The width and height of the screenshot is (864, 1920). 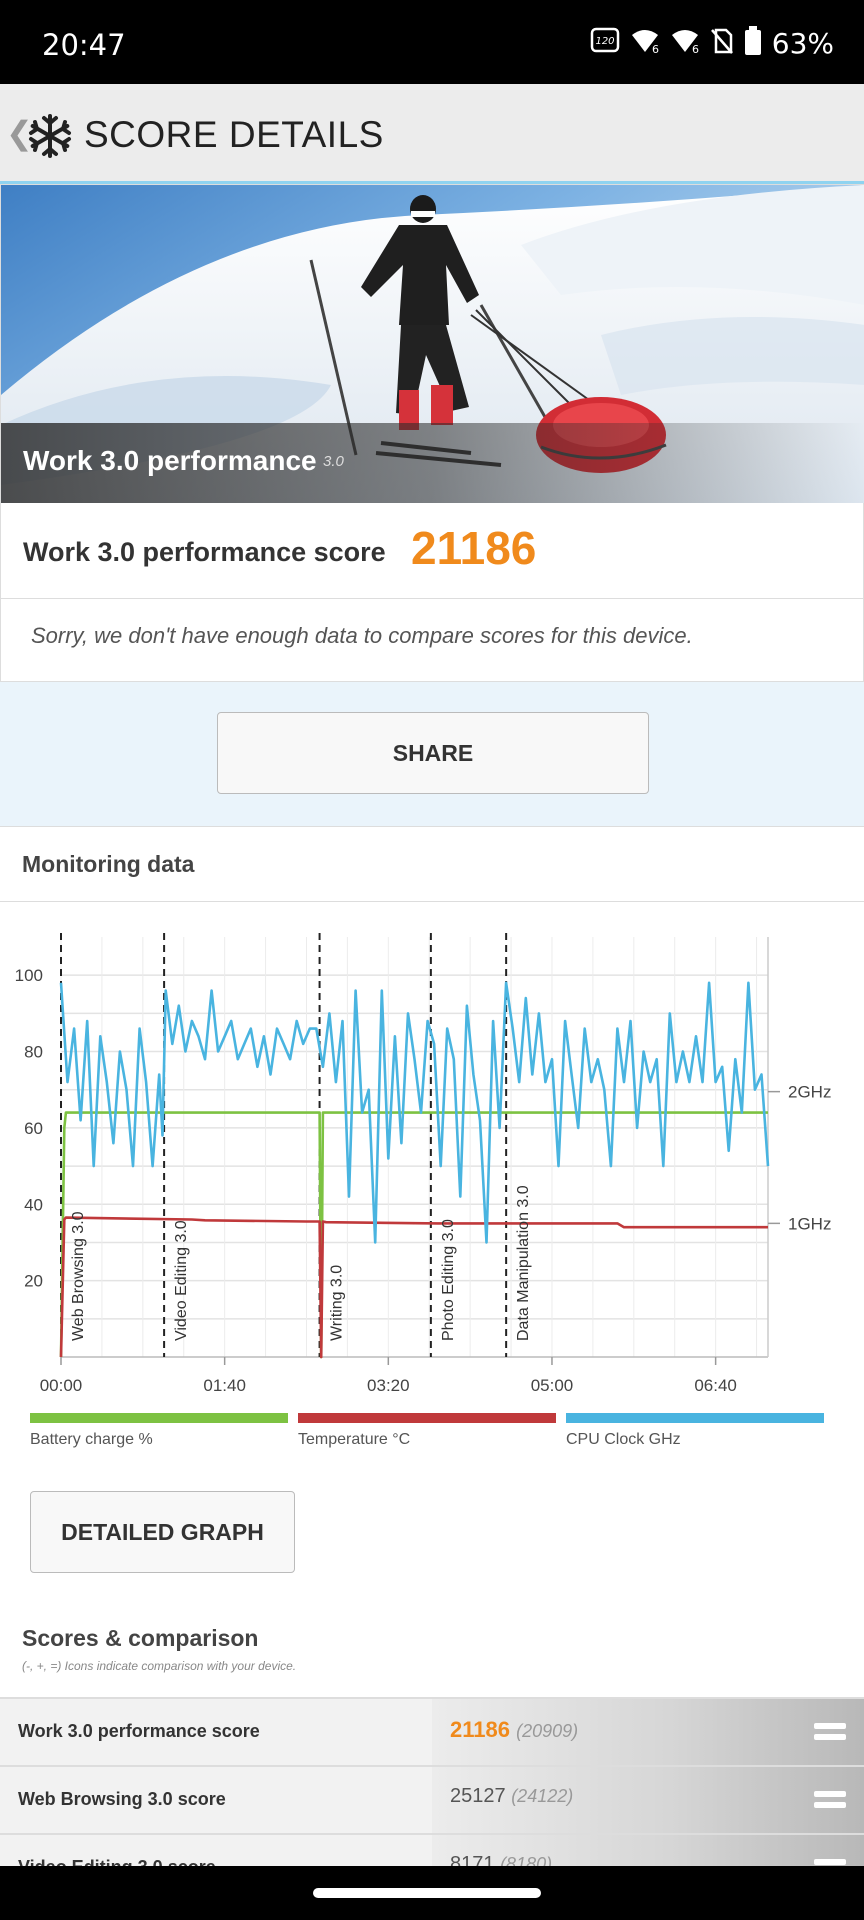 I want to click on section-label: Data Manipulation 3.0, so click(x=523, y=1263).